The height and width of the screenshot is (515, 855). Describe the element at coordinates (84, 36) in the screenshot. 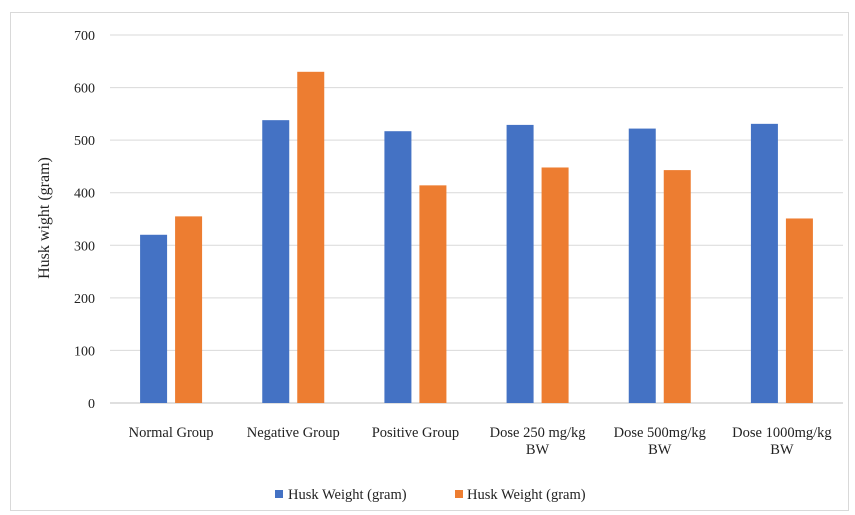

I see `y-tick-label: 700` at that location.